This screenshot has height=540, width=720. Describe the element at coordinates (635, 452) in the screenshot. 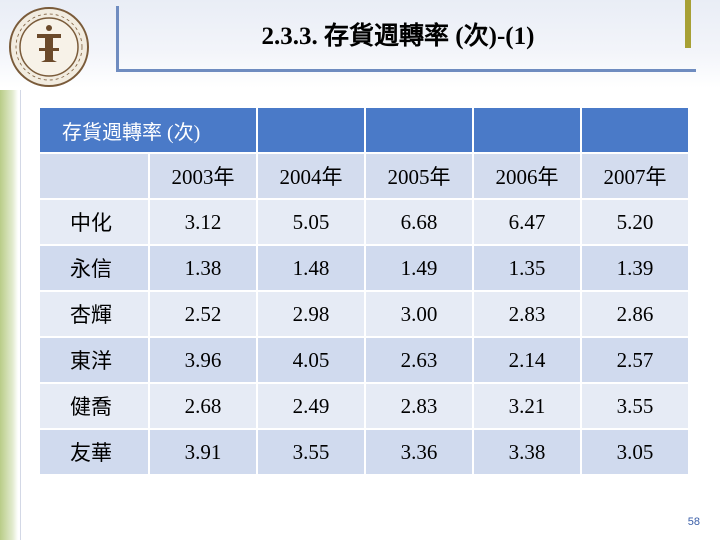

I see `value-cell: 3.05` at that location.